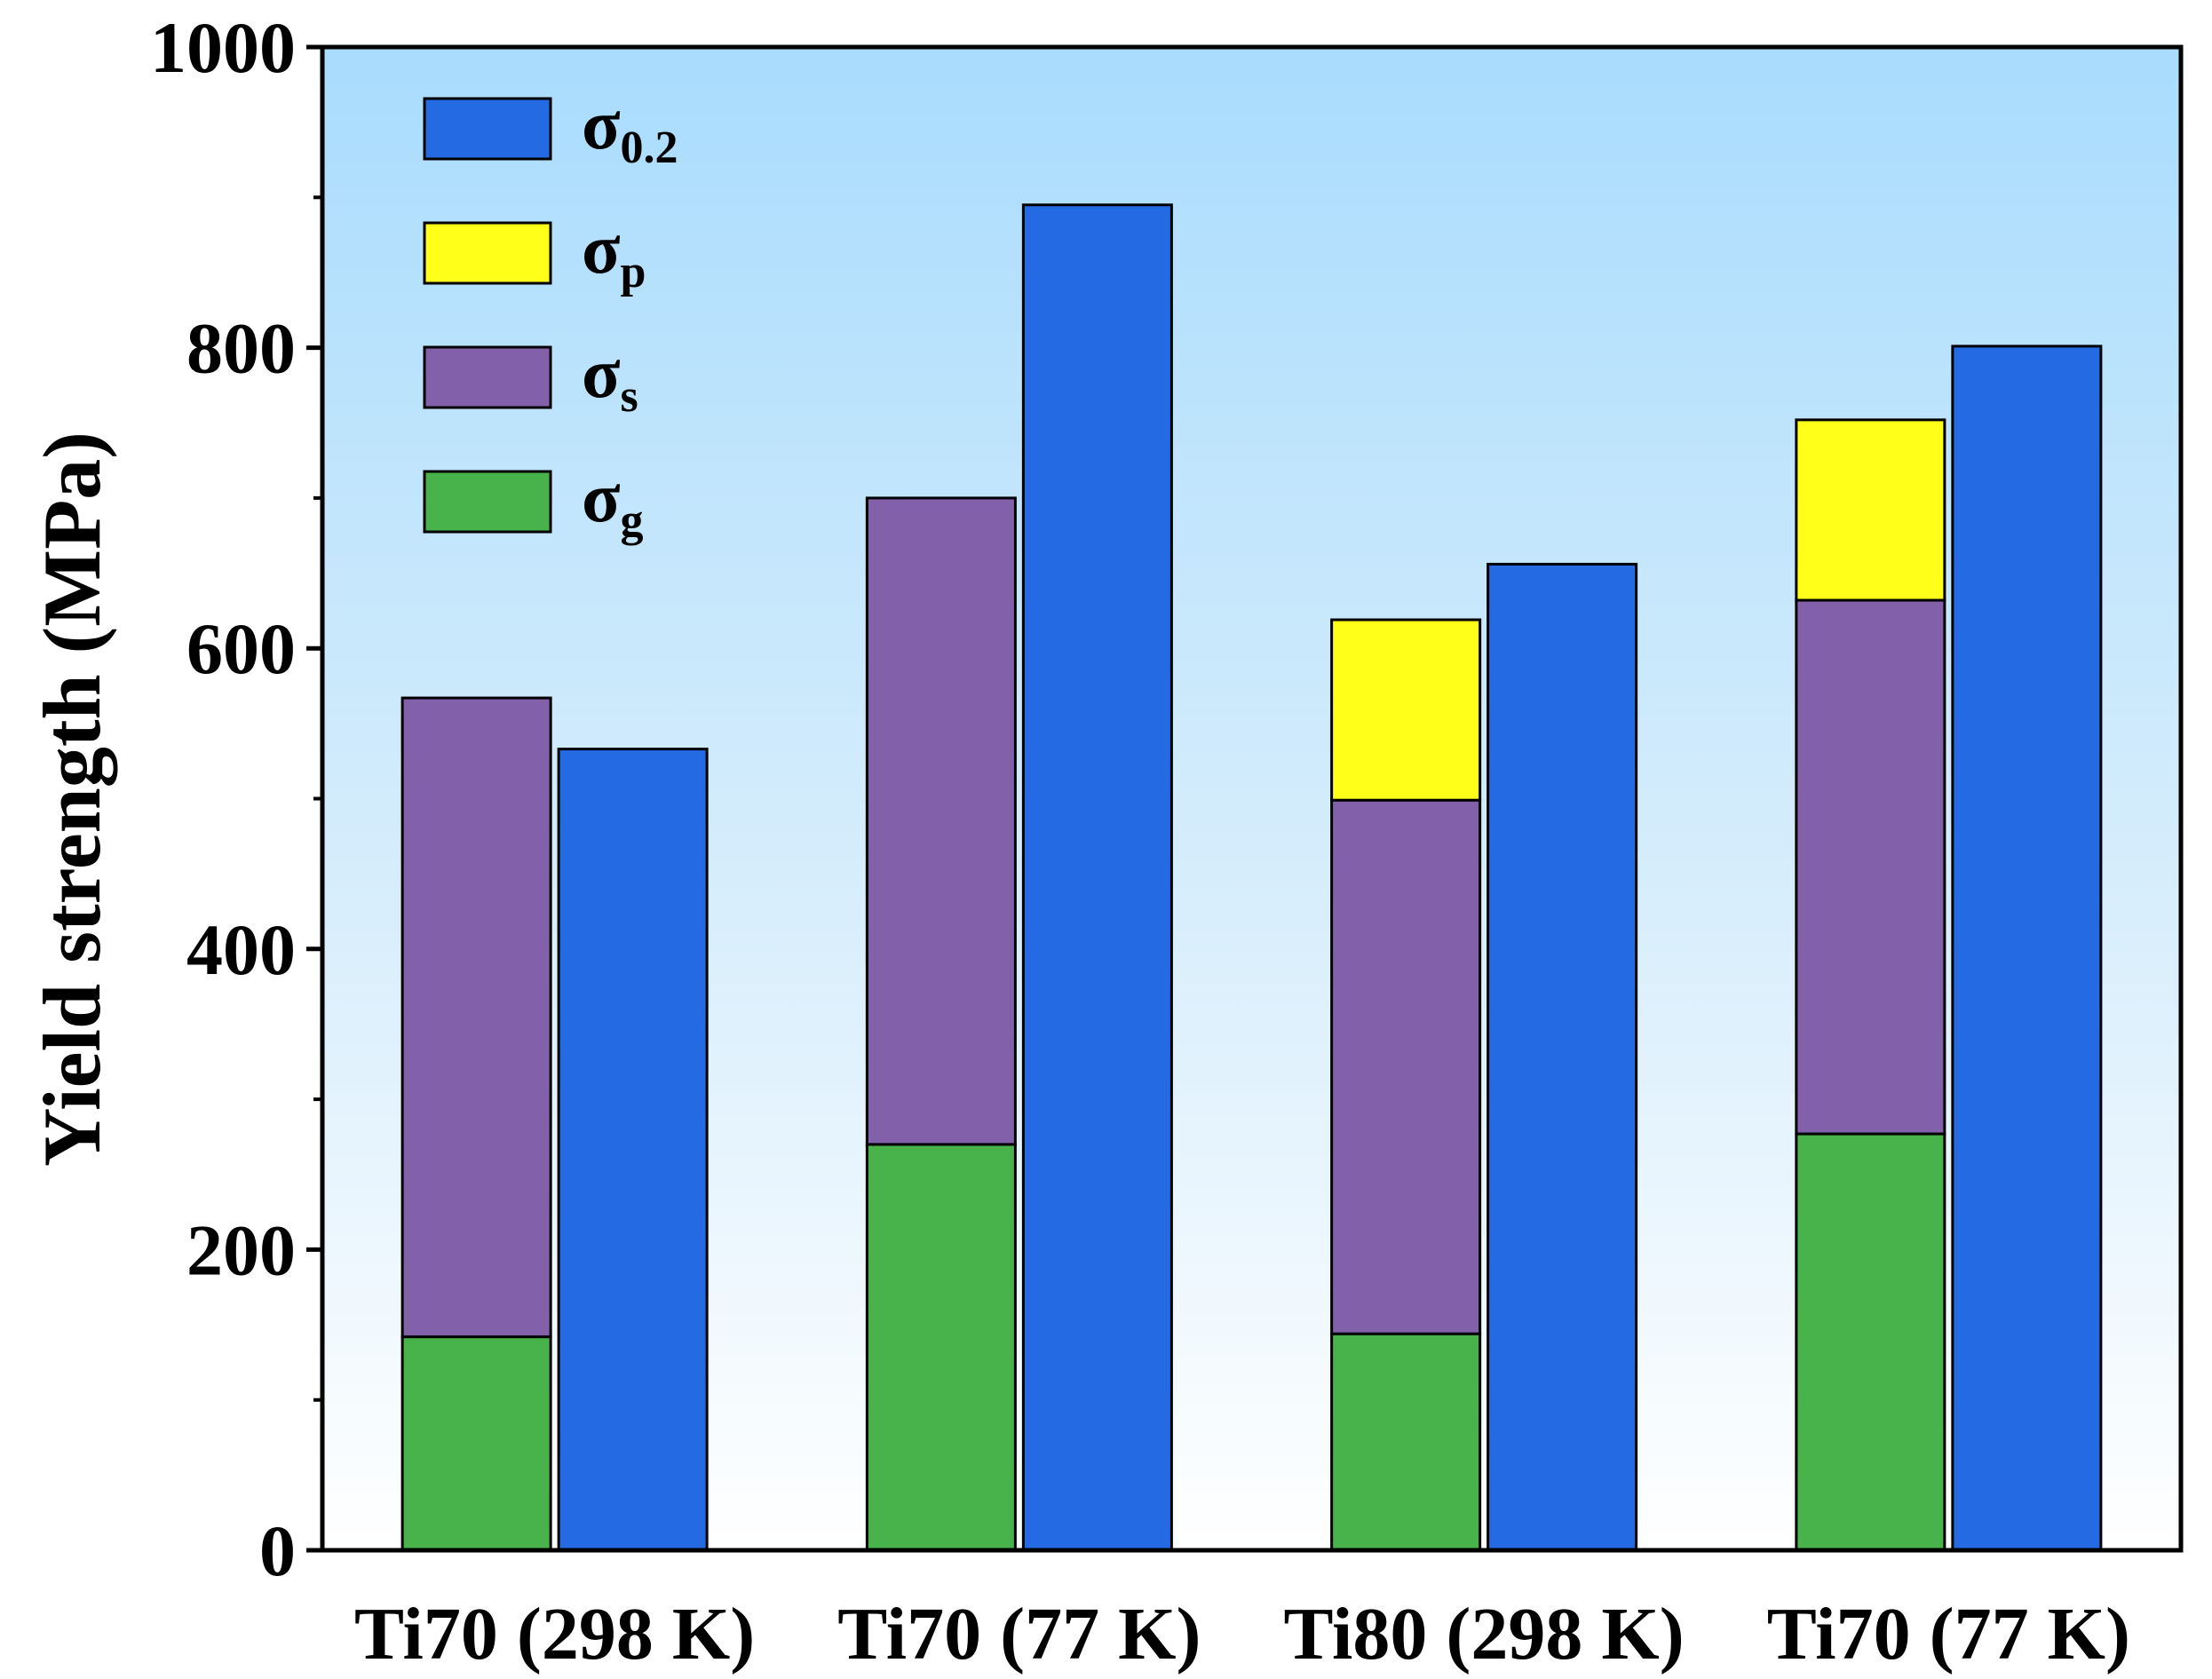 Image resolution: width=2212 pixels, height=1679 pixels. What do you see at coordinates (241, 949) in the screenshot?
I see `y-tick-label-2: 400` at bounding box center [241, 949].